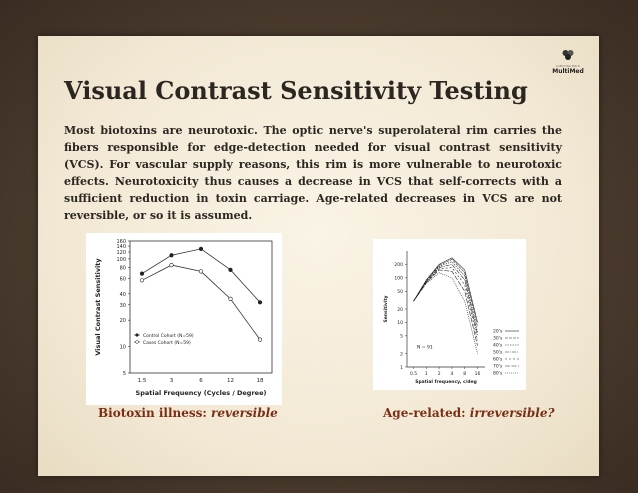 Image resolution: width=638 pixels, height=493 pixels. What do you see at coordinates (424, 413) in the screenshot?
I see `caption-age-label: Age-related:` at bounding box center [424, 413].